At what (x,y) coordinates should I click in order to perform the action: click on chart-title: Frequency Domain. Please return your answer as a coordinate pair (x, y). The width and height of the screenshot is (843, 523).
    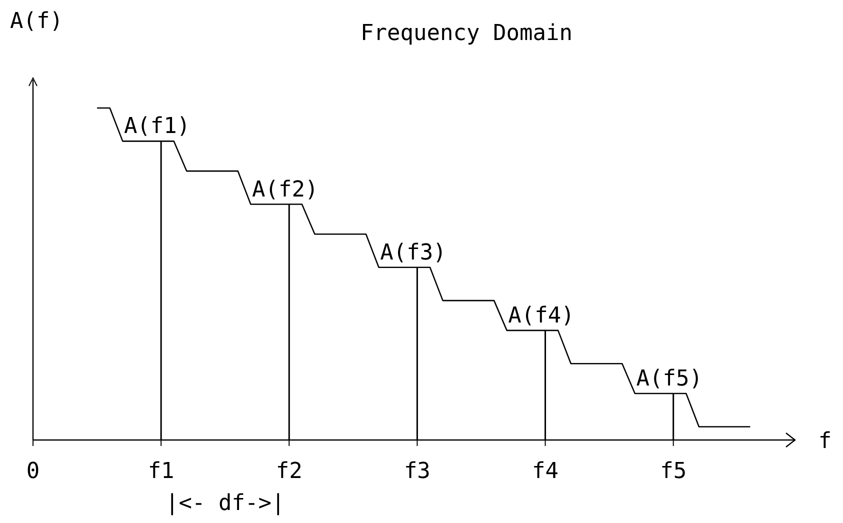
    Looking at the image, I should click on (466, 33).